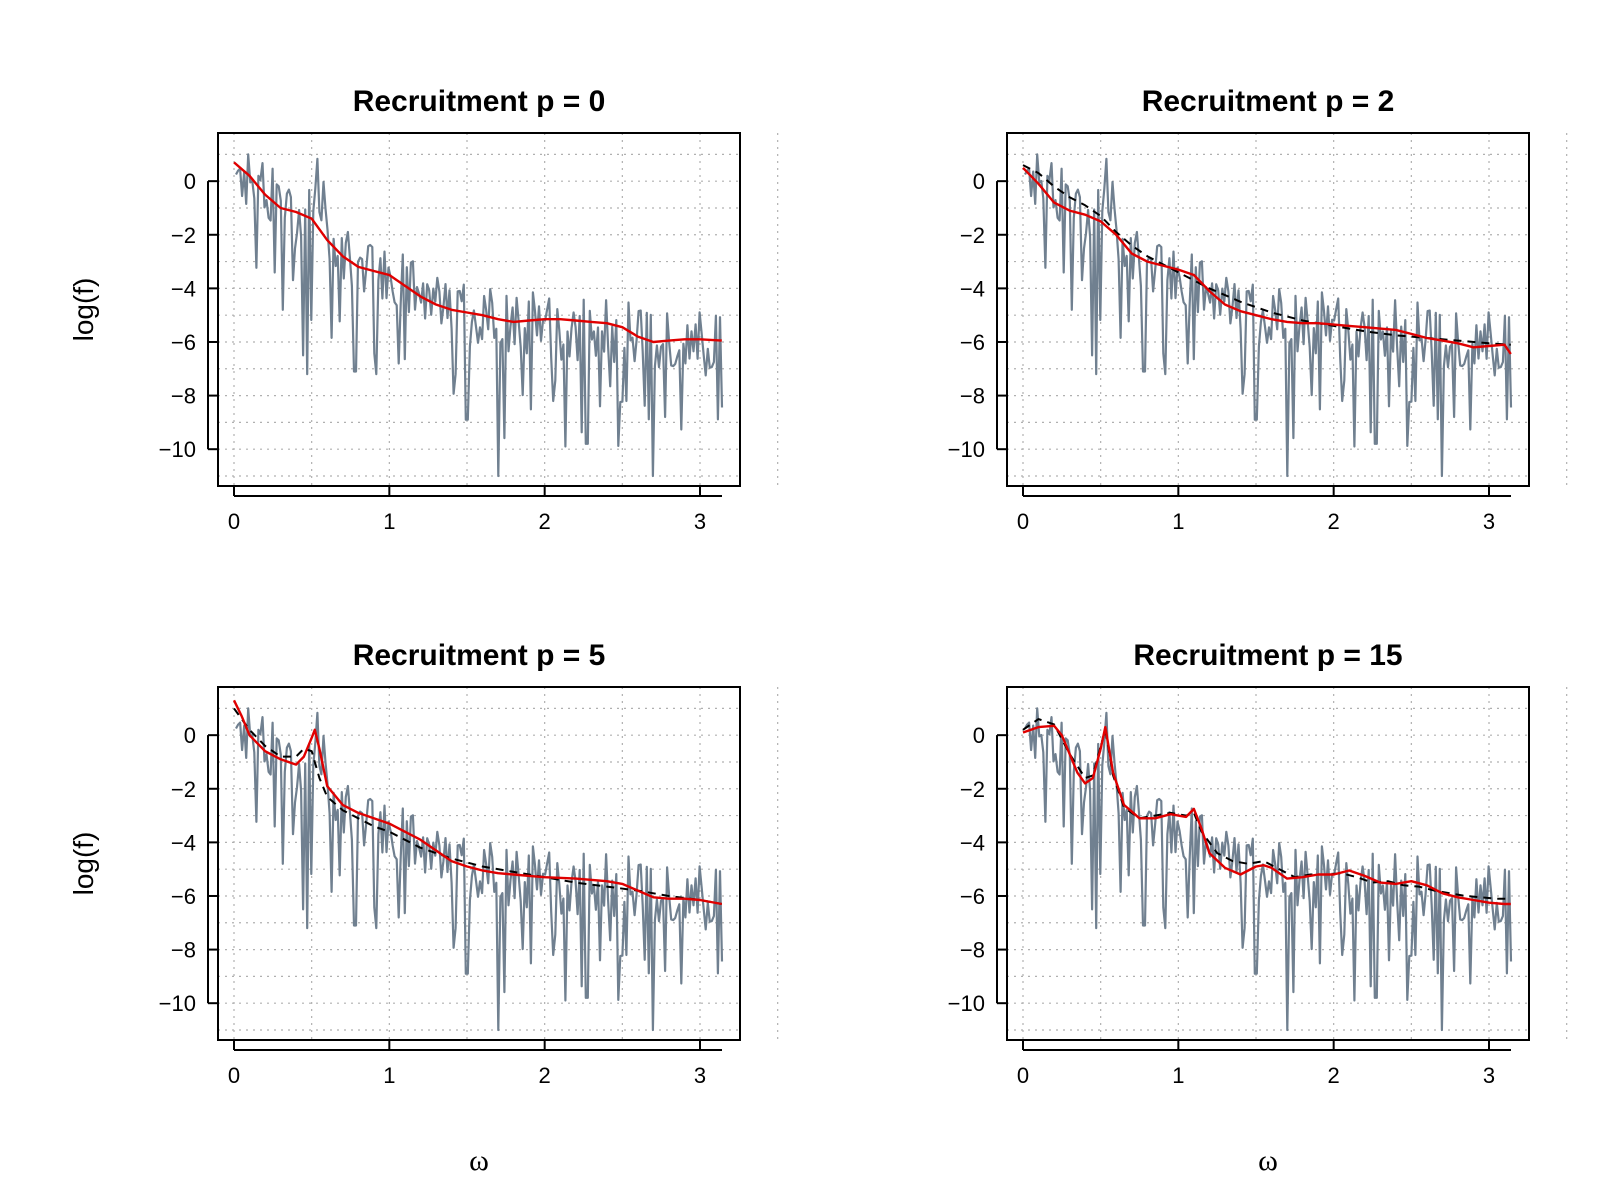 The height and width of the screenshot is (1200, 1600). Describe the element at coordinates (479, 101) in the screenshot. I see `chart-title: Recruitment p = 0` at that location.